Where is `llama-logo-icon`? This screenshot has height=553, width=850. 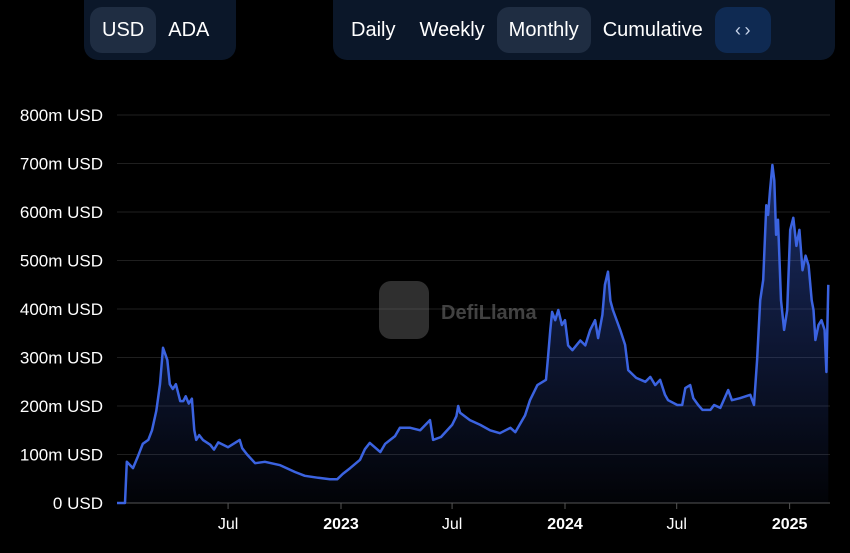 llama-logo-icon is located at coordinates (404, 310).